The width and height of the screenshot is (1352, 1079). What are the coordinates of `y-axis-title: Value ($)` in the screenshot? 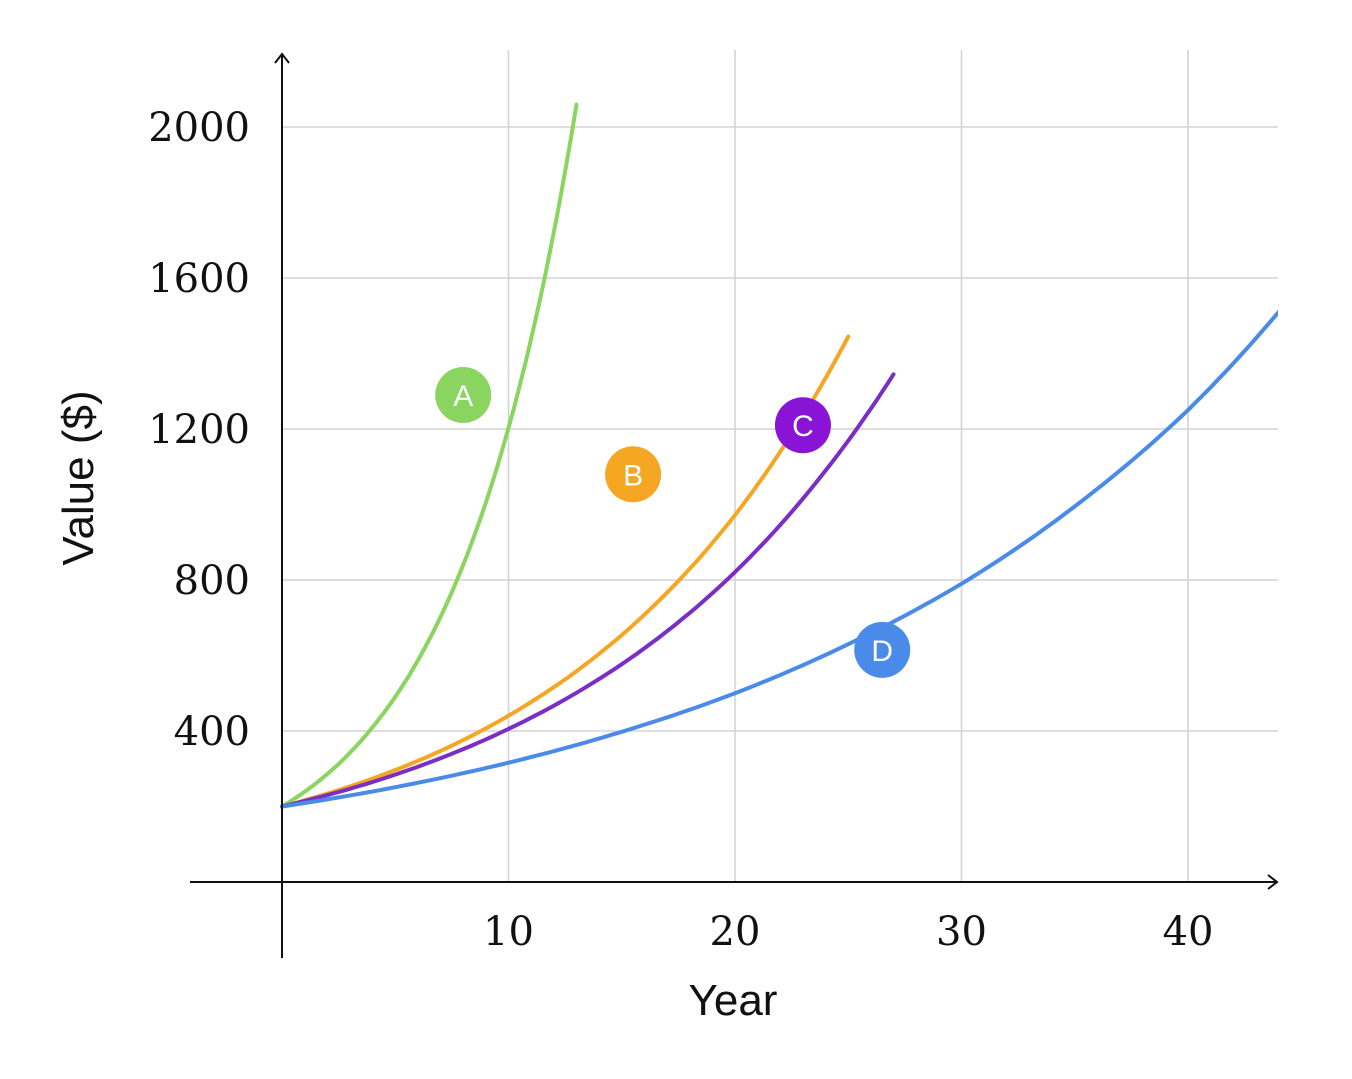 It's located at (78, 477).